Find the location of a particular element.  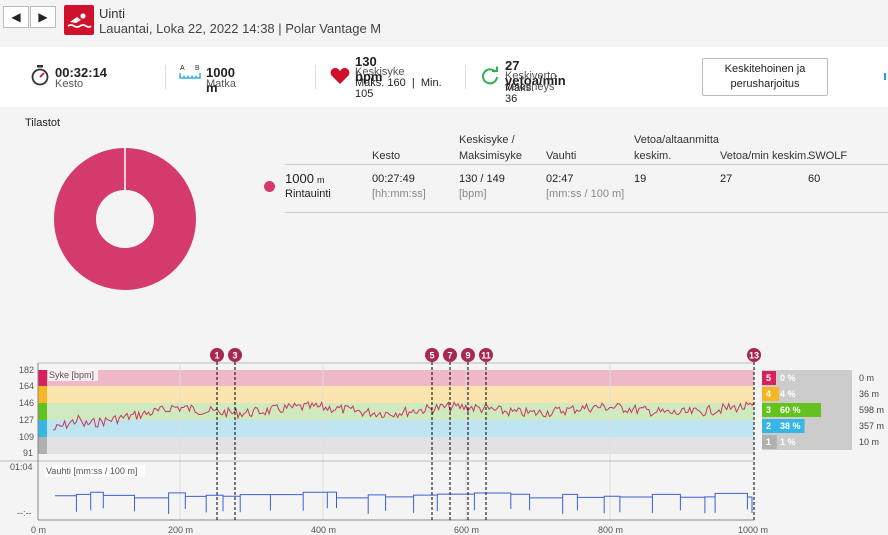

previous-button: ◀ is located at coordinates (16, 17).